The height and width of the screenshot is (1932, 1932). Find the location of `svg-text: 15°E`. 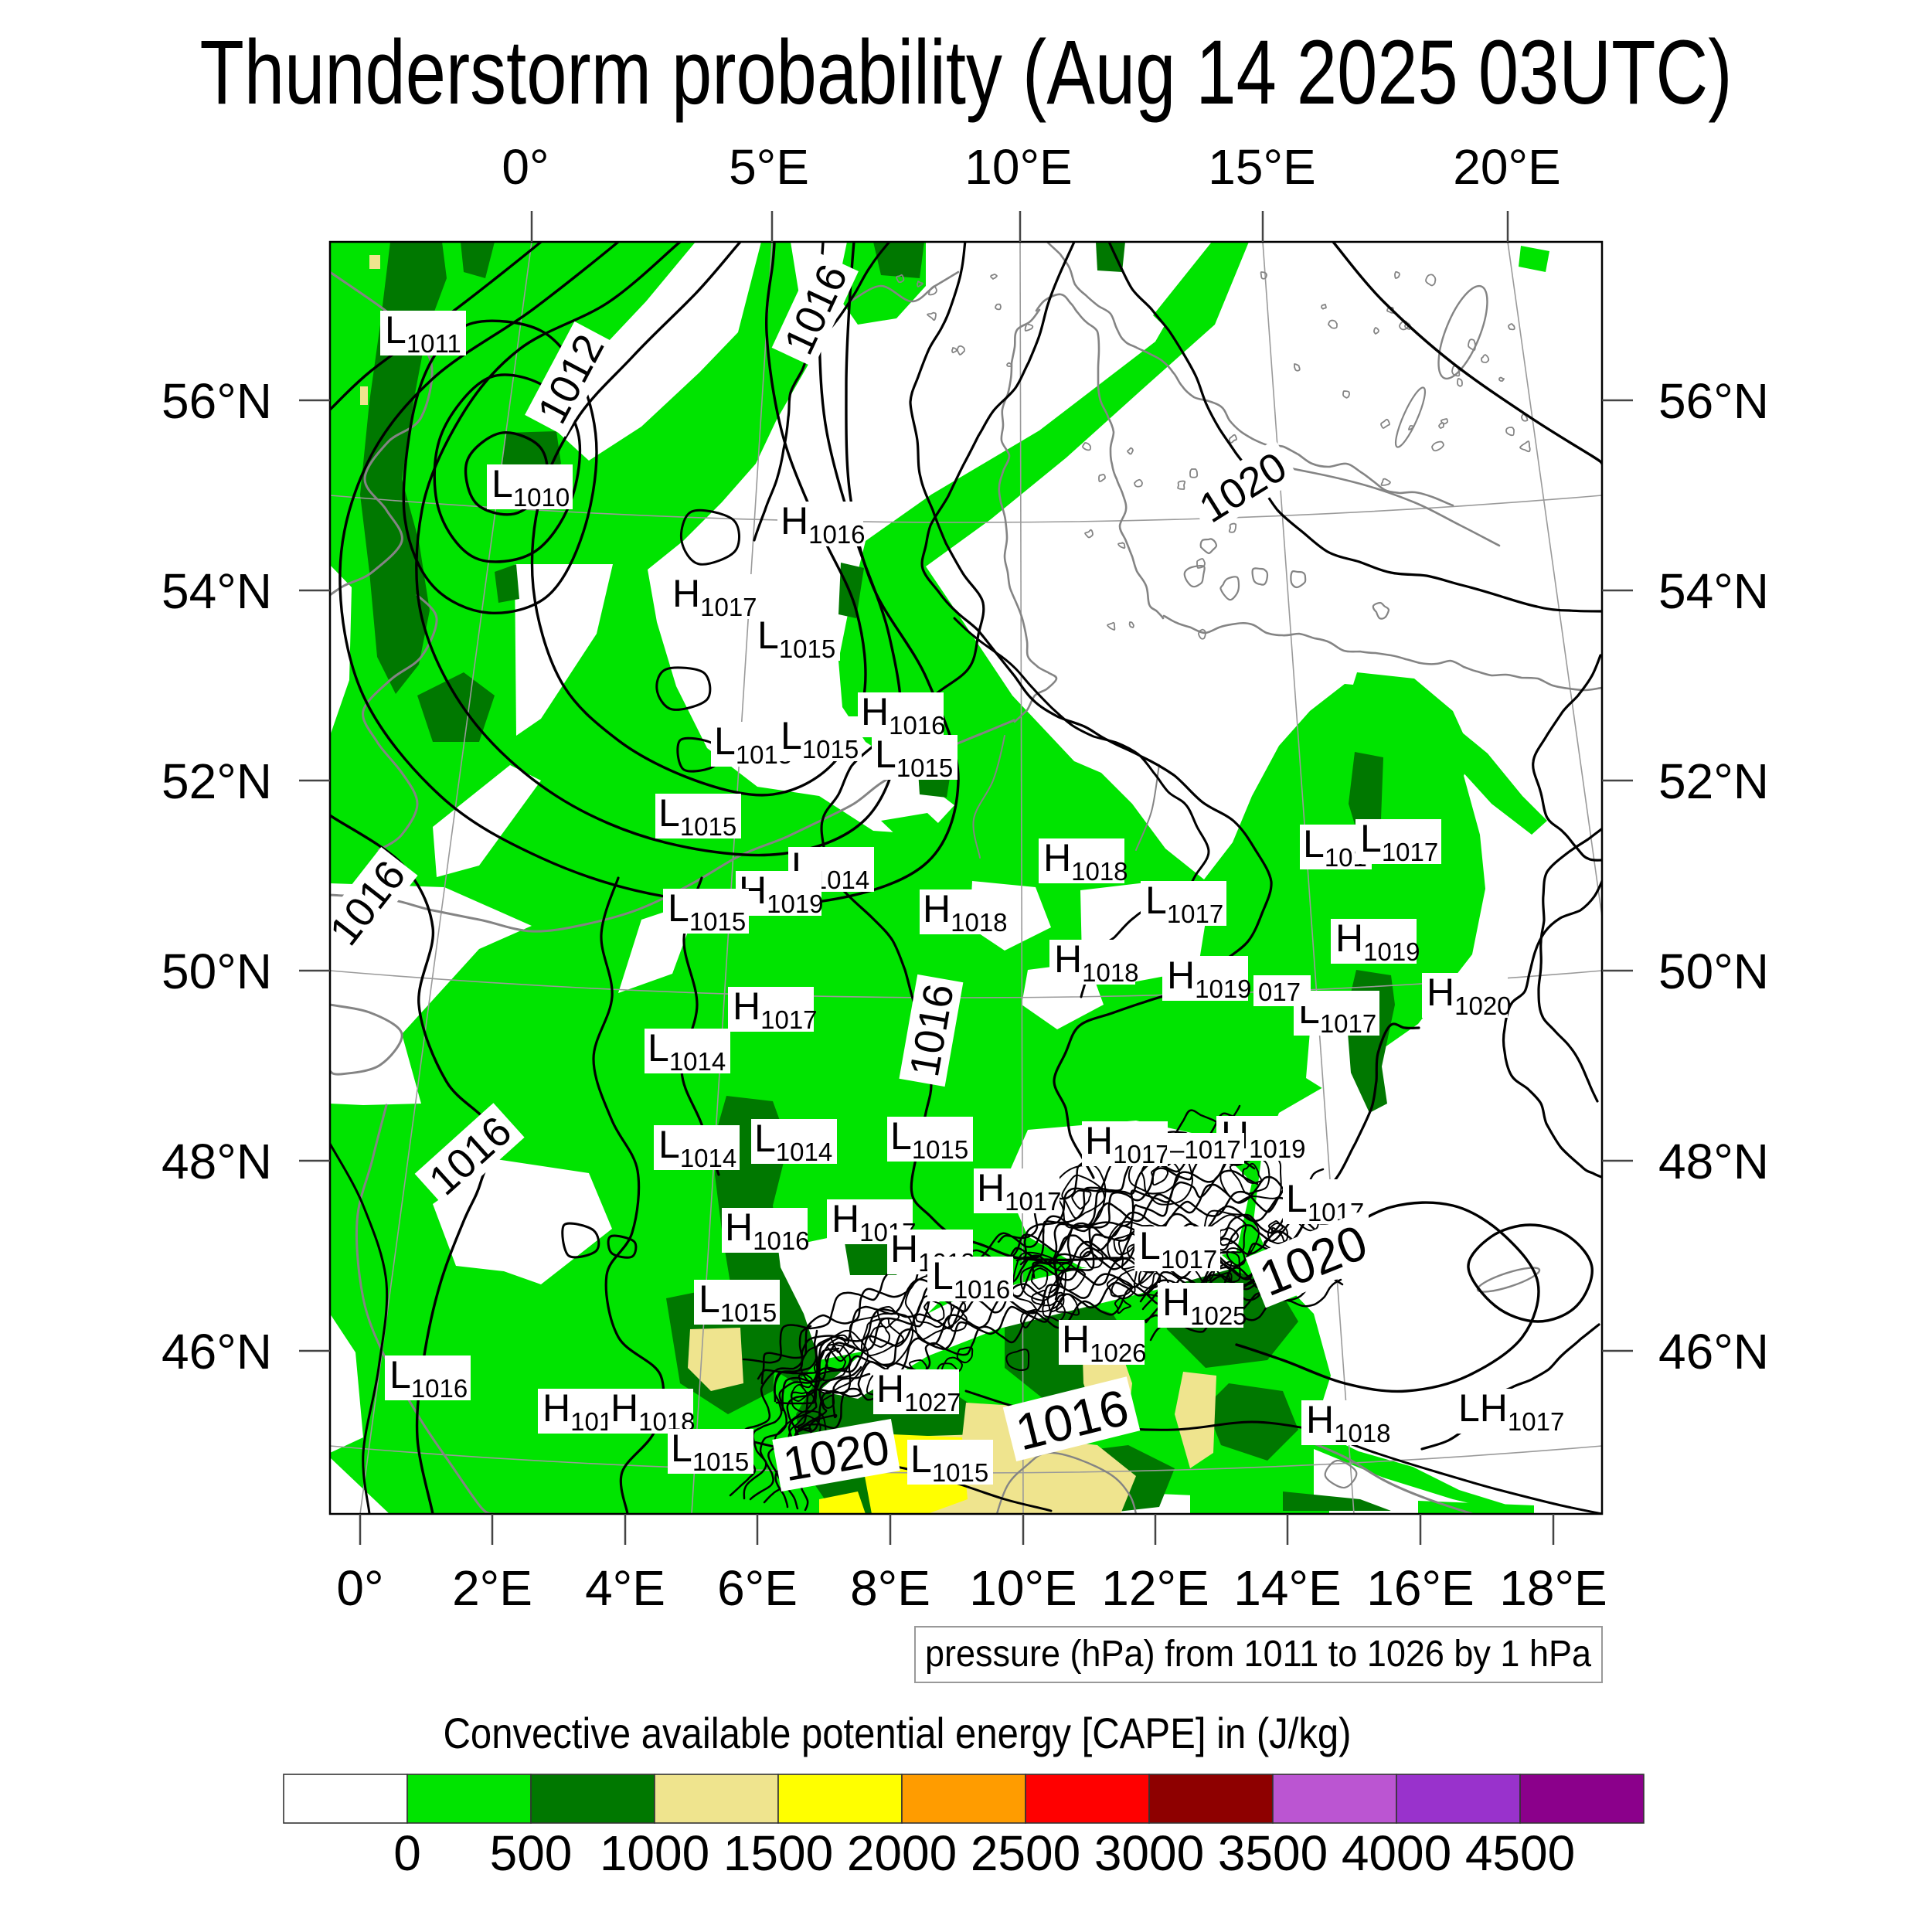

svg-text: 15°E is located at coordinates (1262, 167).